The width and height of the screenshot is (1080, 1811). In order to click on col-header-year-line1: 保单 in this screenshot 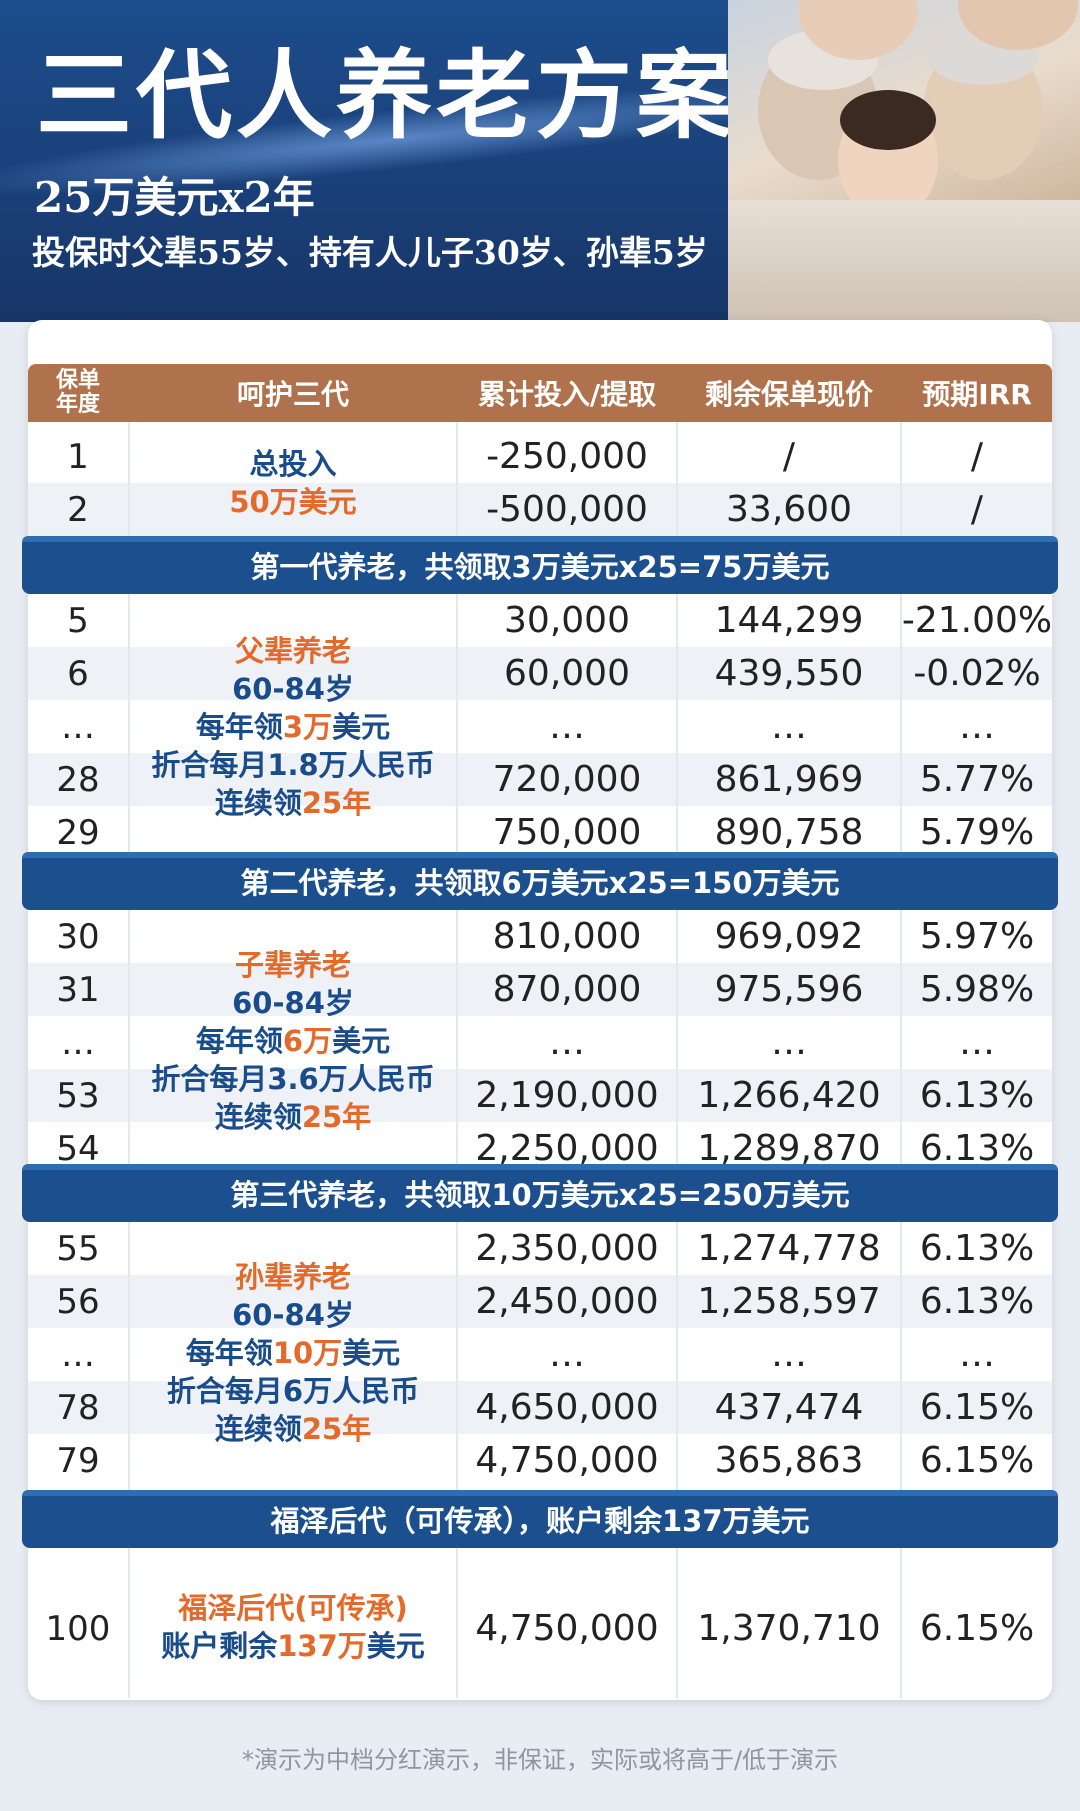, I will do `click(77, 380)`.